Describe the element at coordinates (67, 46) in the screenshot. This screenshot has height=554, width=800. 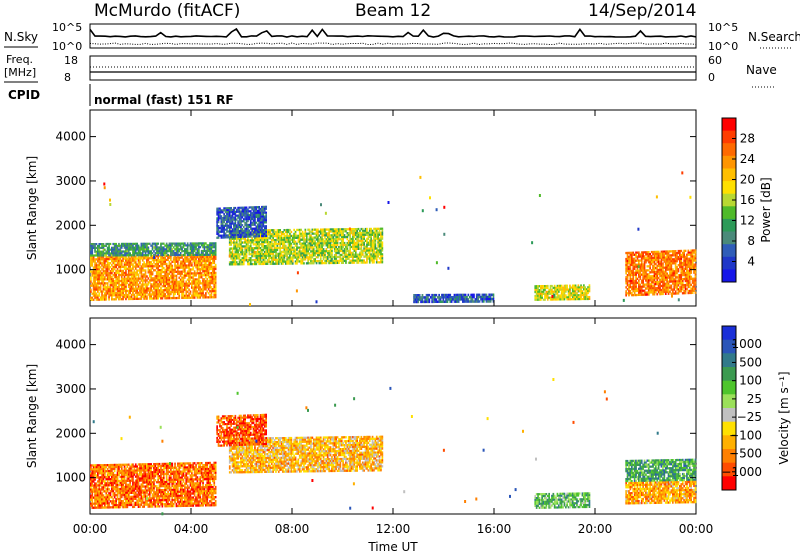
I see `nsky-tick-low: 10^0` at that location.